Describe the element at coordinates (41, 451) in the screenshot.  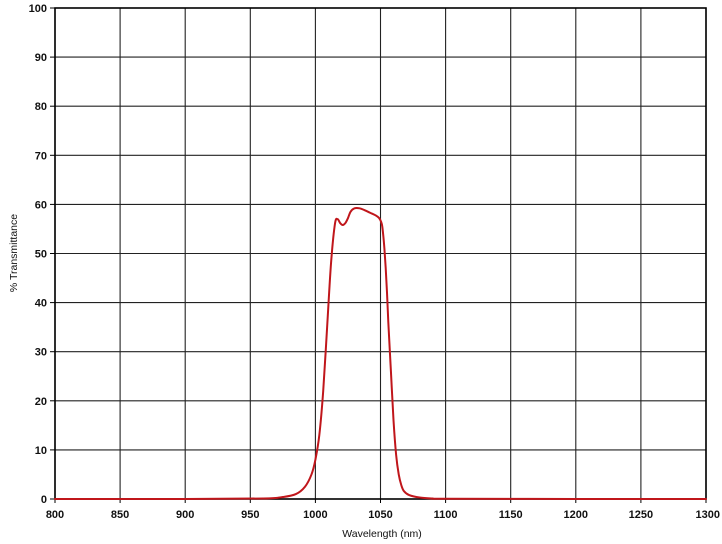
I see `y-tick-label: 10` at that location.